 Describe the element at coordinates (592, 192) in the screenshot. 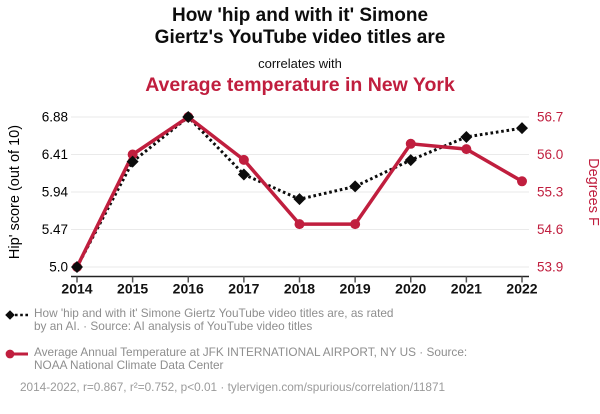

I see `right-axis-title: Degrees F` at that location.